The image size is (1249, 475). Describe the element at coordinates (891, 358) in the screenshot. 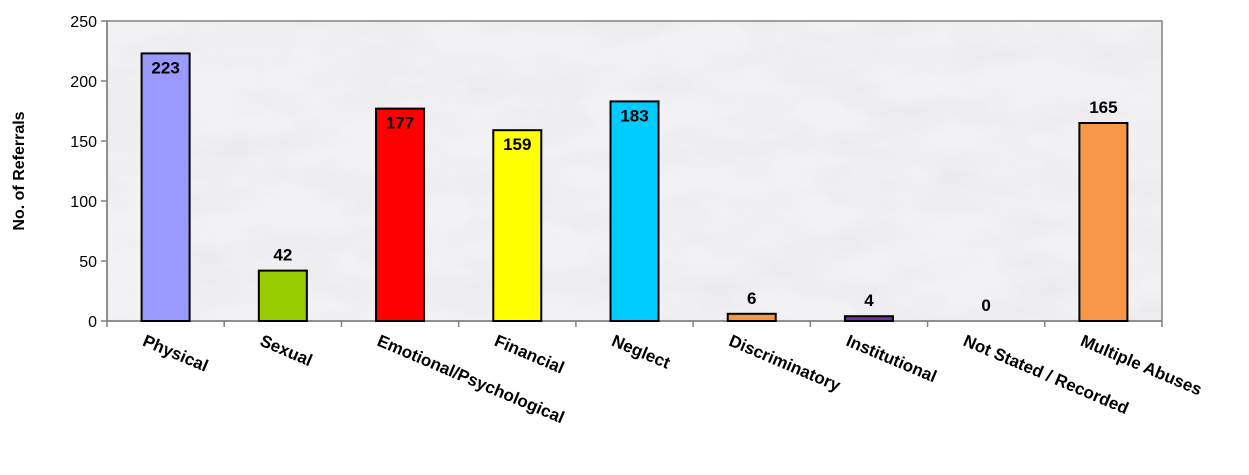

I see `x-category-label: Institutional` at that location.